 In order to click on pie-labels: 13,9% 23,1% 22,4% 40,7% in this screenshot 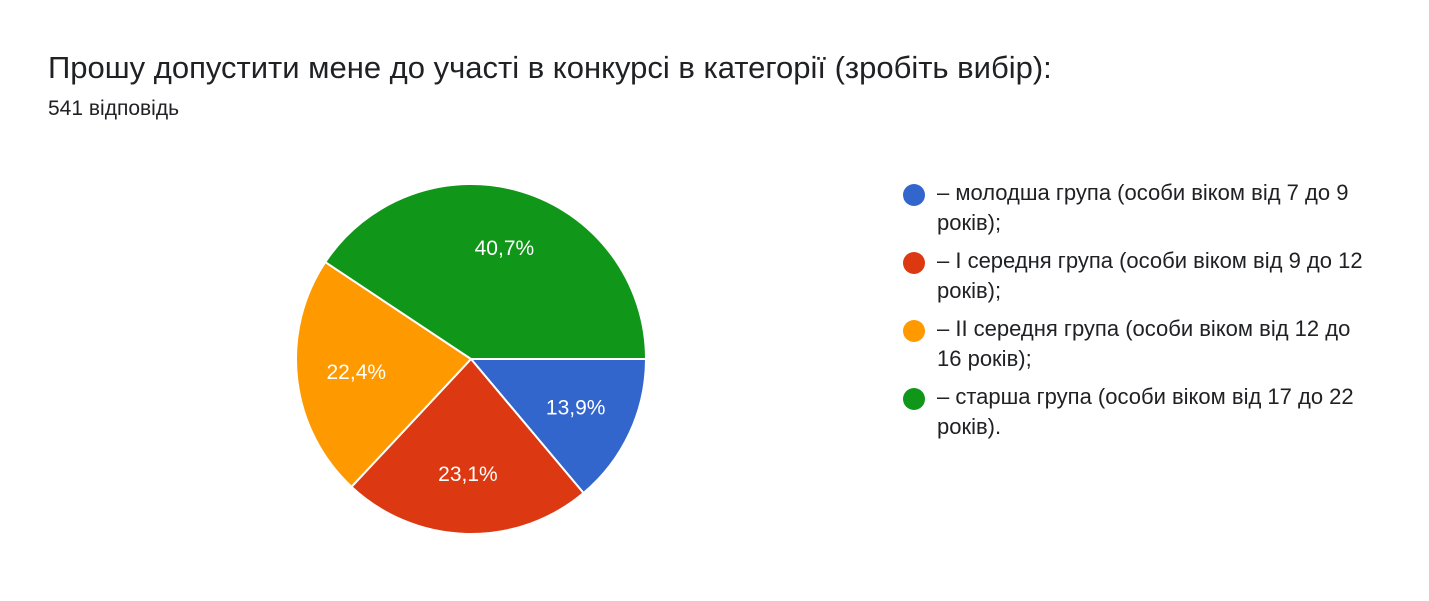, I will do `click(466, 361)`.